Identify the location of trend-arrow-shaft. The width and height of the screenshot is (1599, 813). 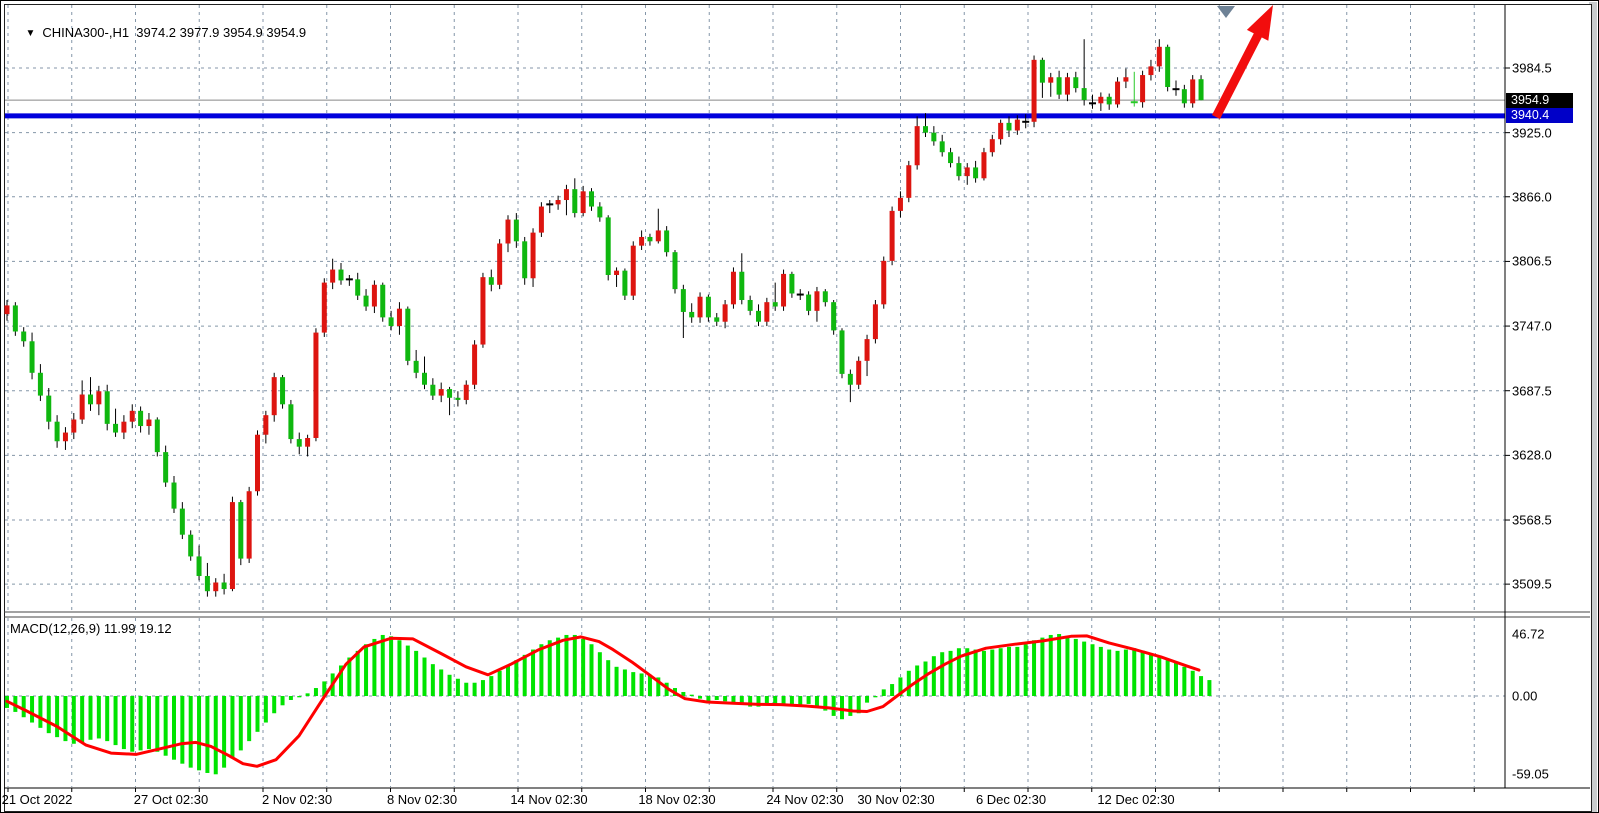
(1237, 76).